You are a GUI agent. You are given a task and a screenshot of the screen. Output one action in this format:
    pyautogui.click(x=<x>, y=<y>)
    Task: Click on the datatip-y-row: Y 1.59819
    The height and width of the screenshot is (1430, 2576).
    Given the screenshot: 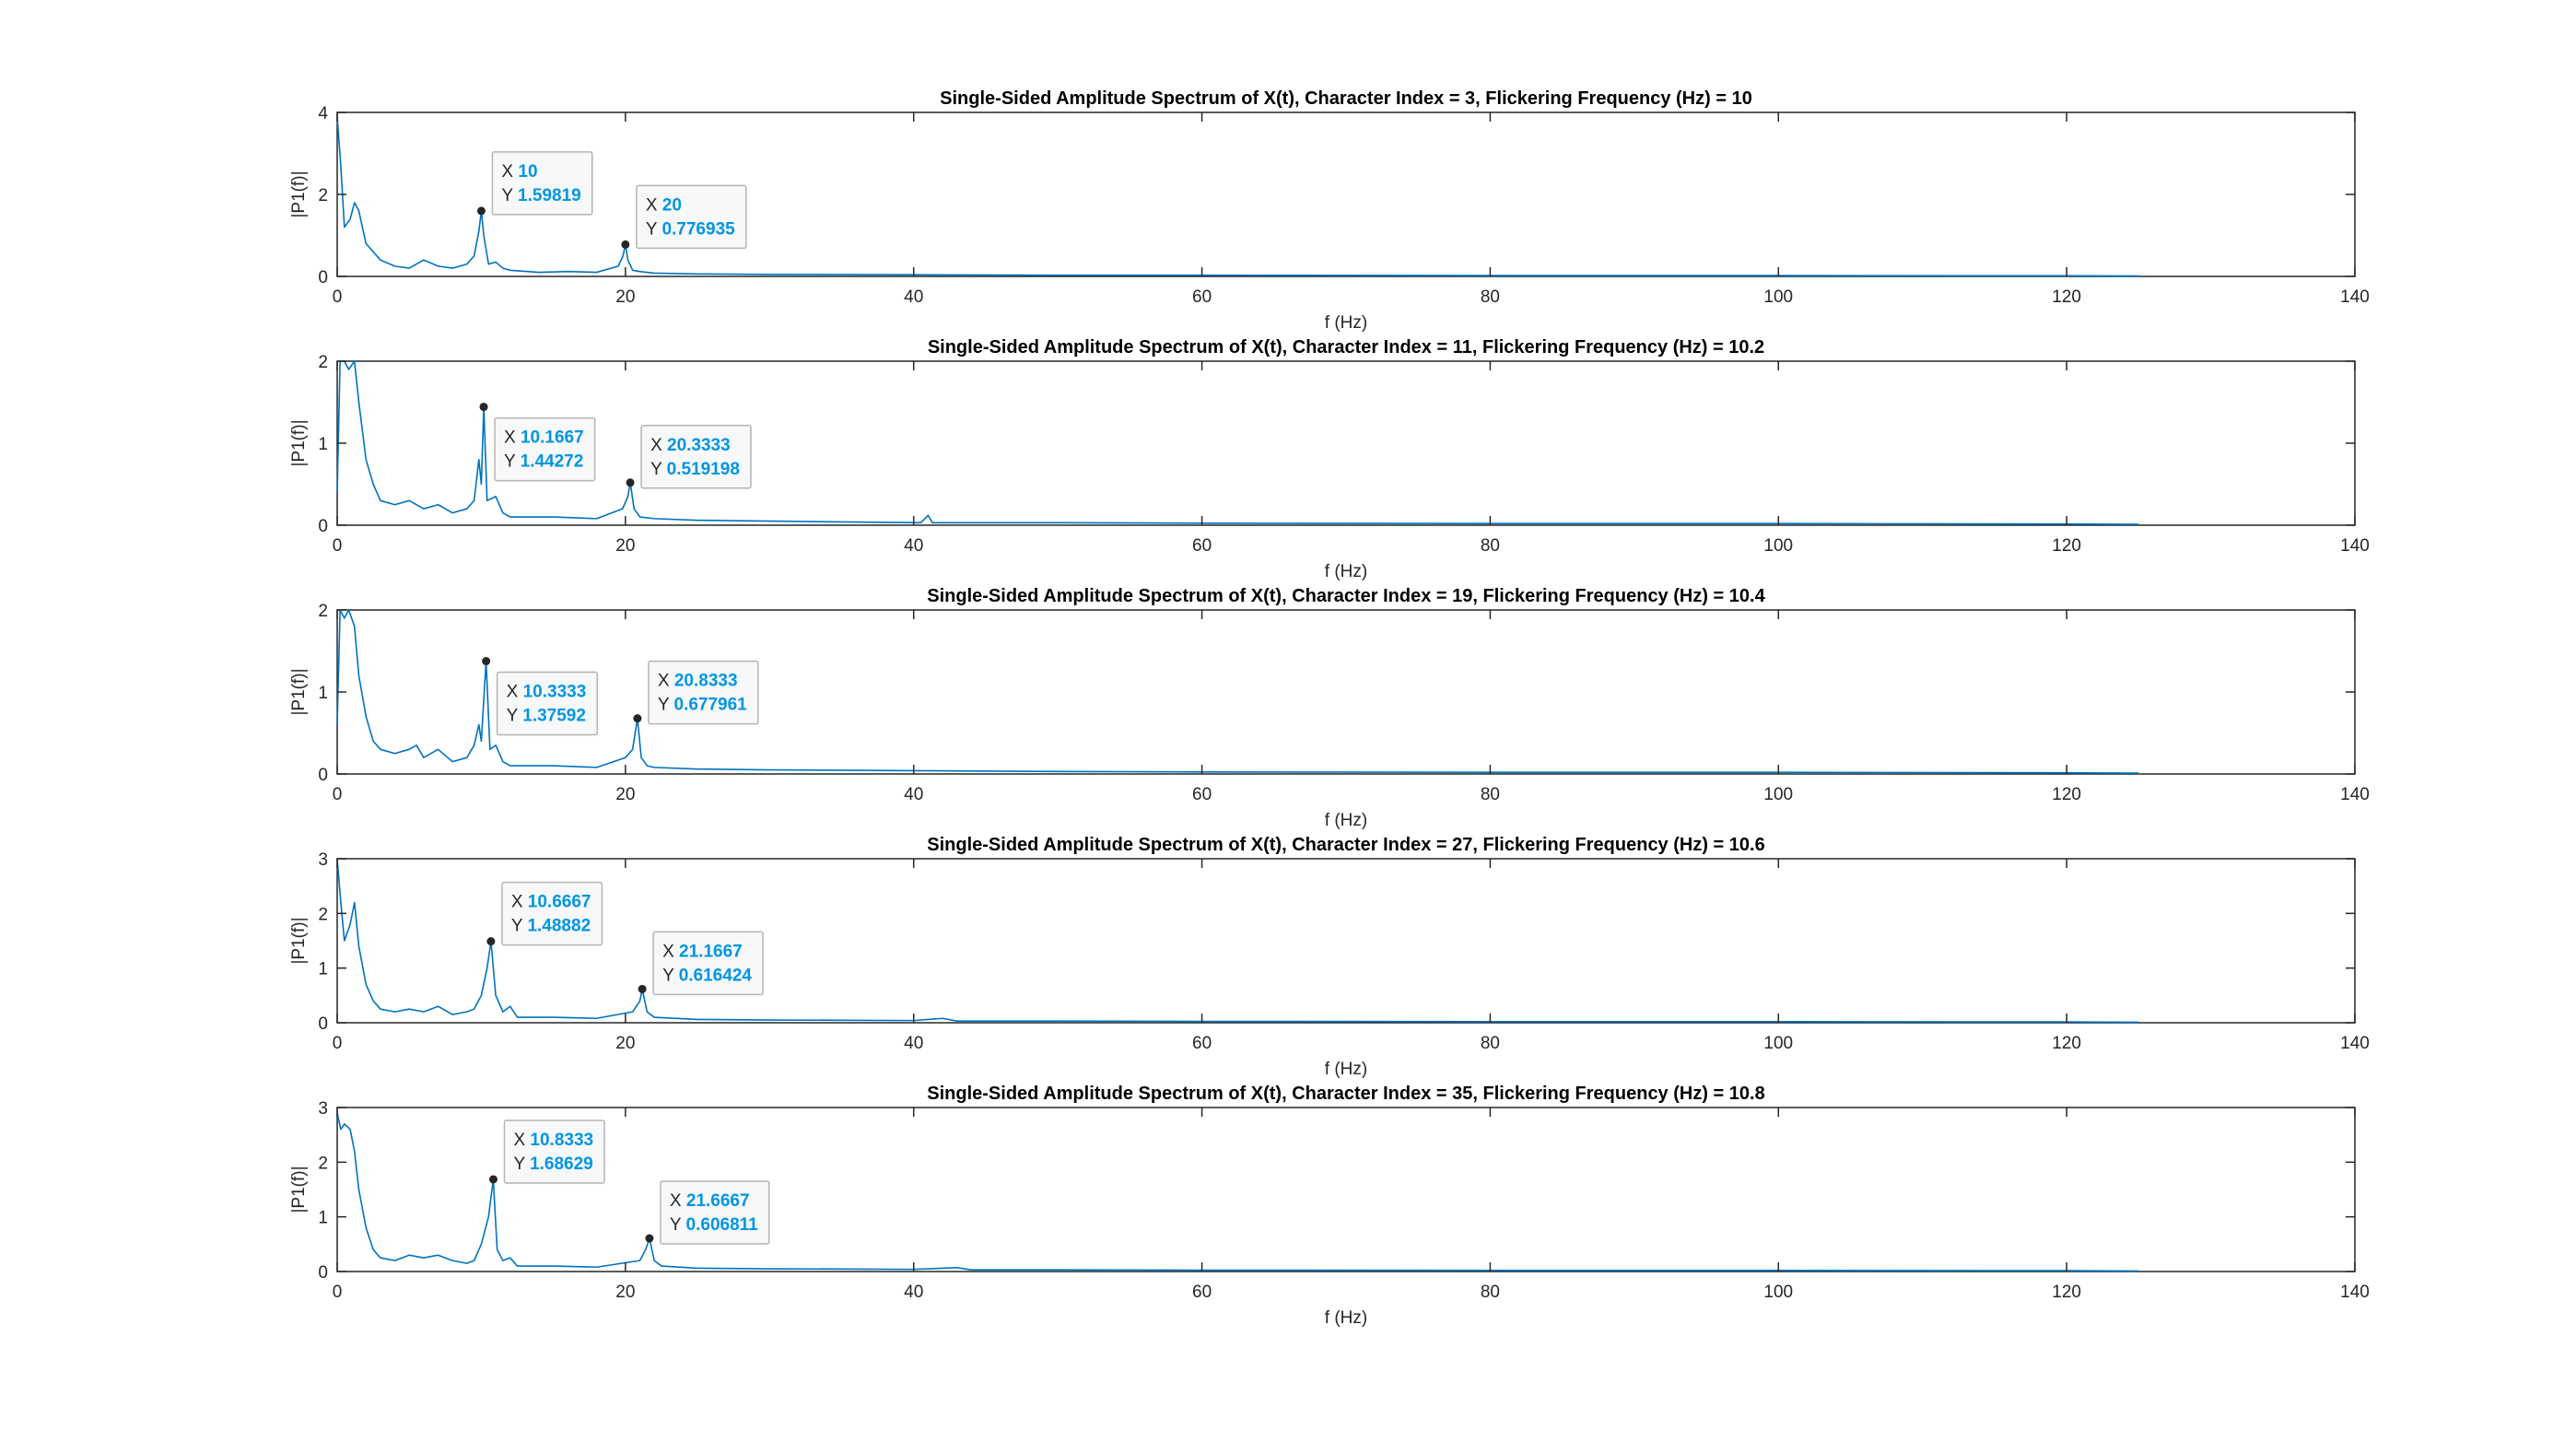 What is the action you would take?
    pyautogui.click(x=540, y=195)
    